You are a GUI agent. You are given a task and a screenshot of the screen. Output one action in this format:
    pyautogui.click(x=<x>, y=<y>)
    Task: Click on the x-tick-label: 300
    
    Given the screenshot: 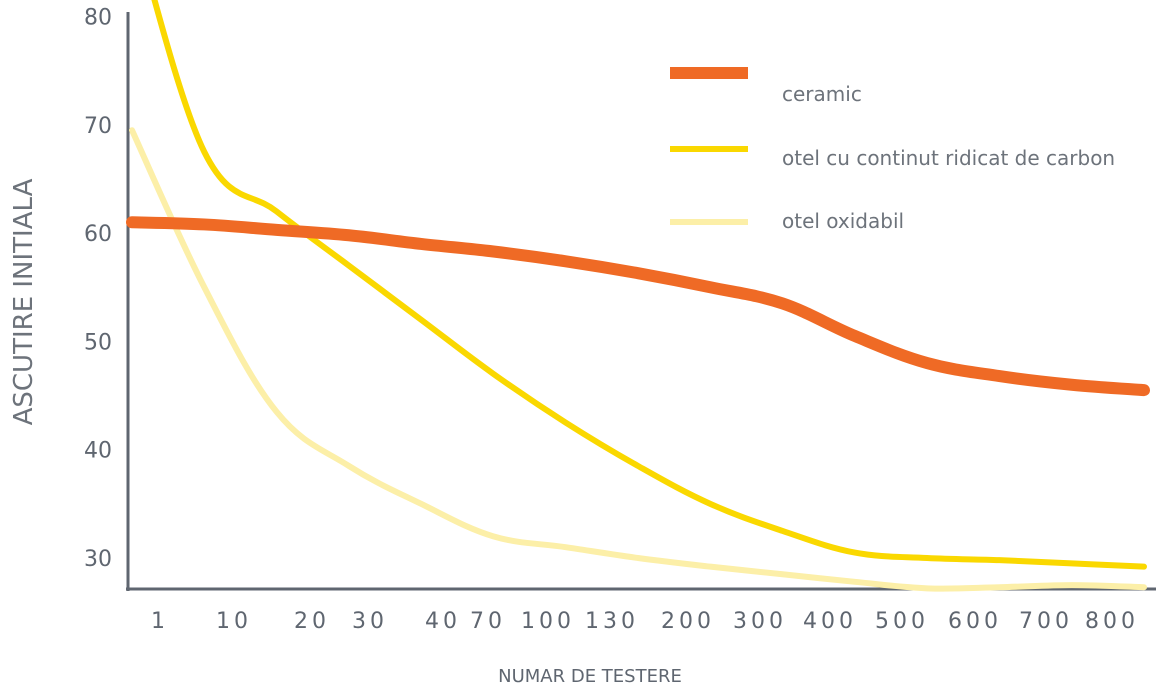 What is the action you would take?
    pyautogui.click(x=760, y=621)
    